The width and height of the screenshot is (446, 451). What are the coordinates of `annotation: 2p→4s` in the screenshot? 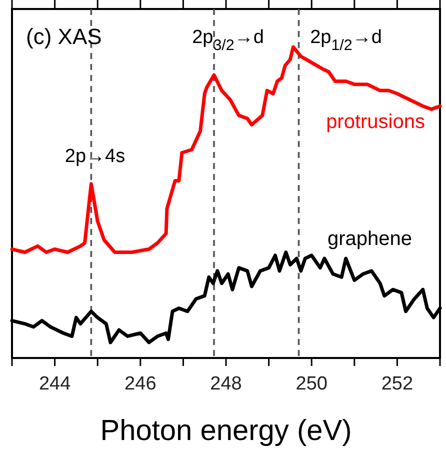 It's located at (95, 156).